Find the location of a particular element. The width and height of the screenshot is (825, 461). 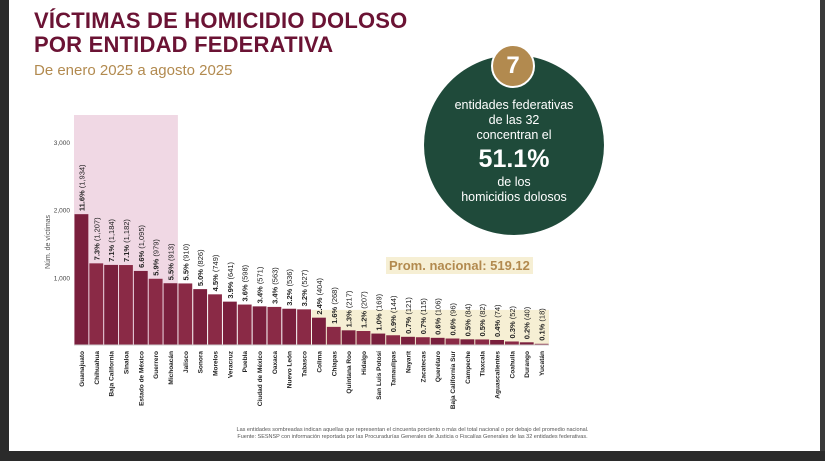

category-label-27: Tlaxcala is located at coordinates (483, 364).